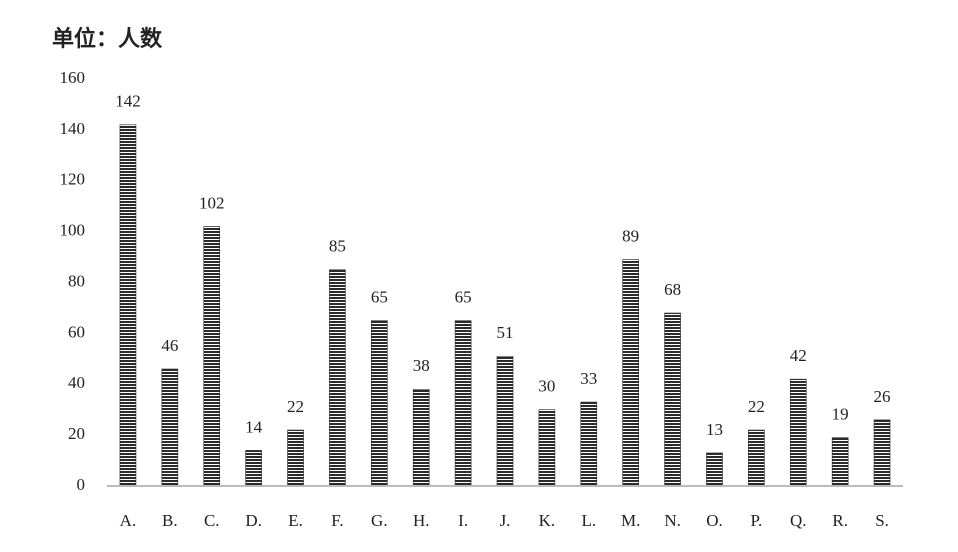 This screenshot has width=958, height=552. I want to click on data-label: 33, so click(588, 378).